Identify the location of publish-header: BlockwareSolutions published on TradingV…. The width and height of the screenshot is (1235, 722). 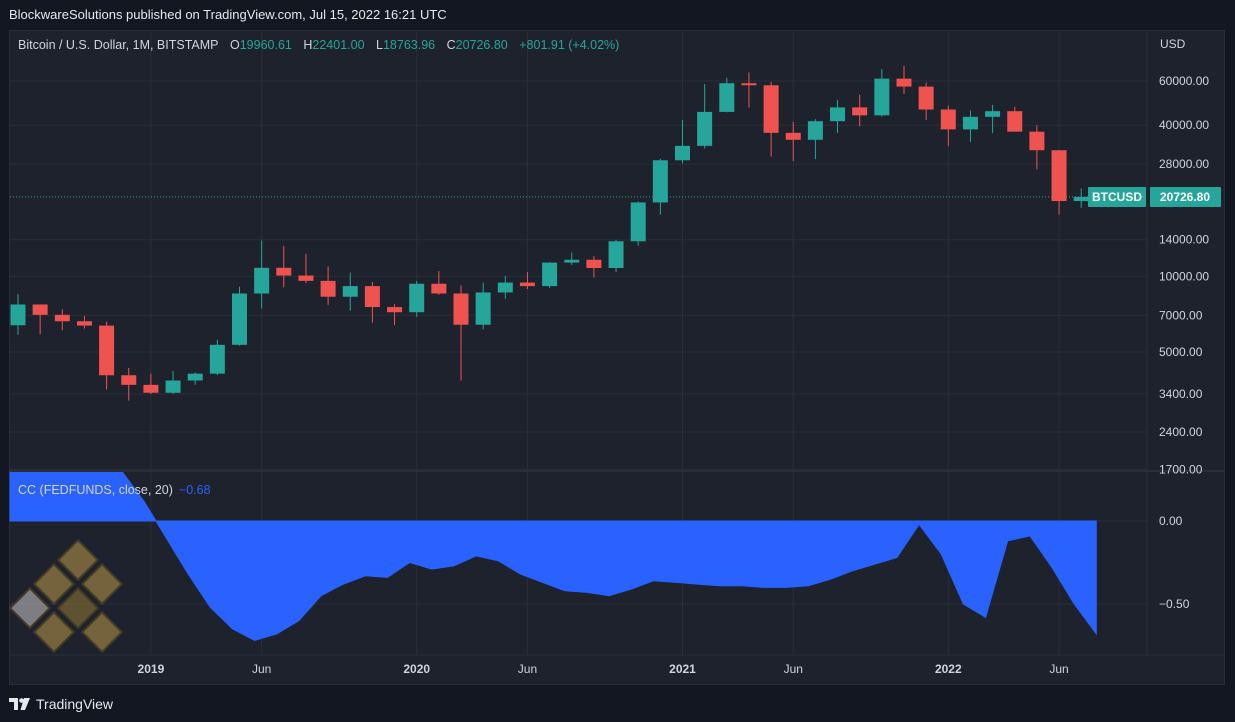
(617, 15).